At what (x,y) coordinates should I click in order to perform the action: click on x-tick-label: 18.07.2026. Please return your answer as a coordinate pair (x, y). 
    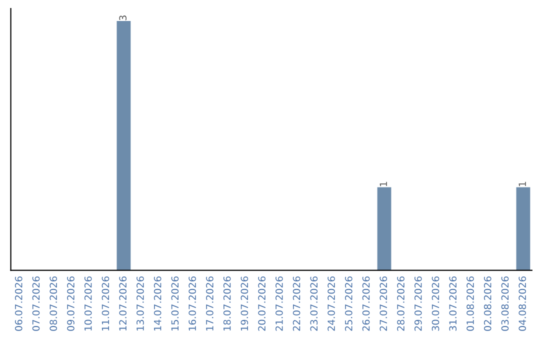
    Looking at the image, I should click on (227, 303).